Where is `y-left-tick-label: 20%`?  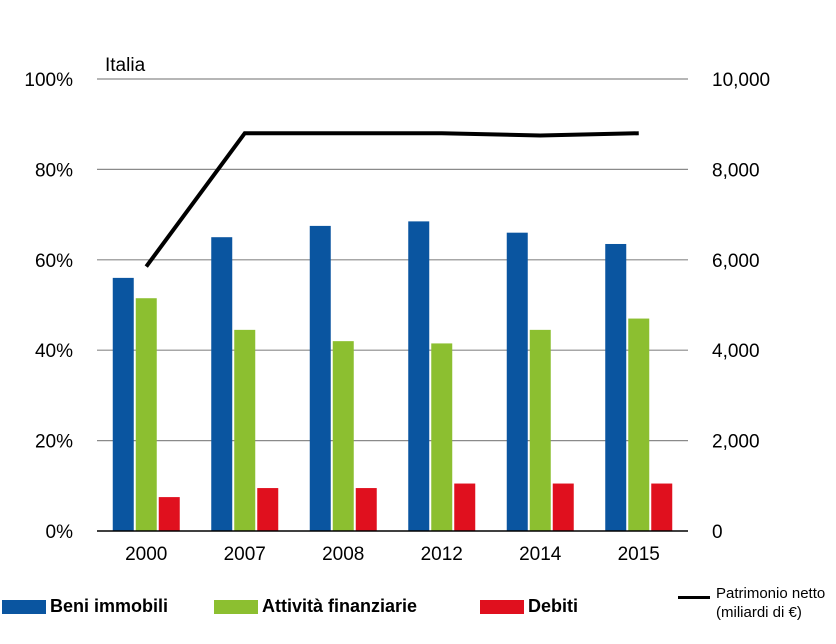 y-left-tick-label: 20% is located at coordinates (54, 442).